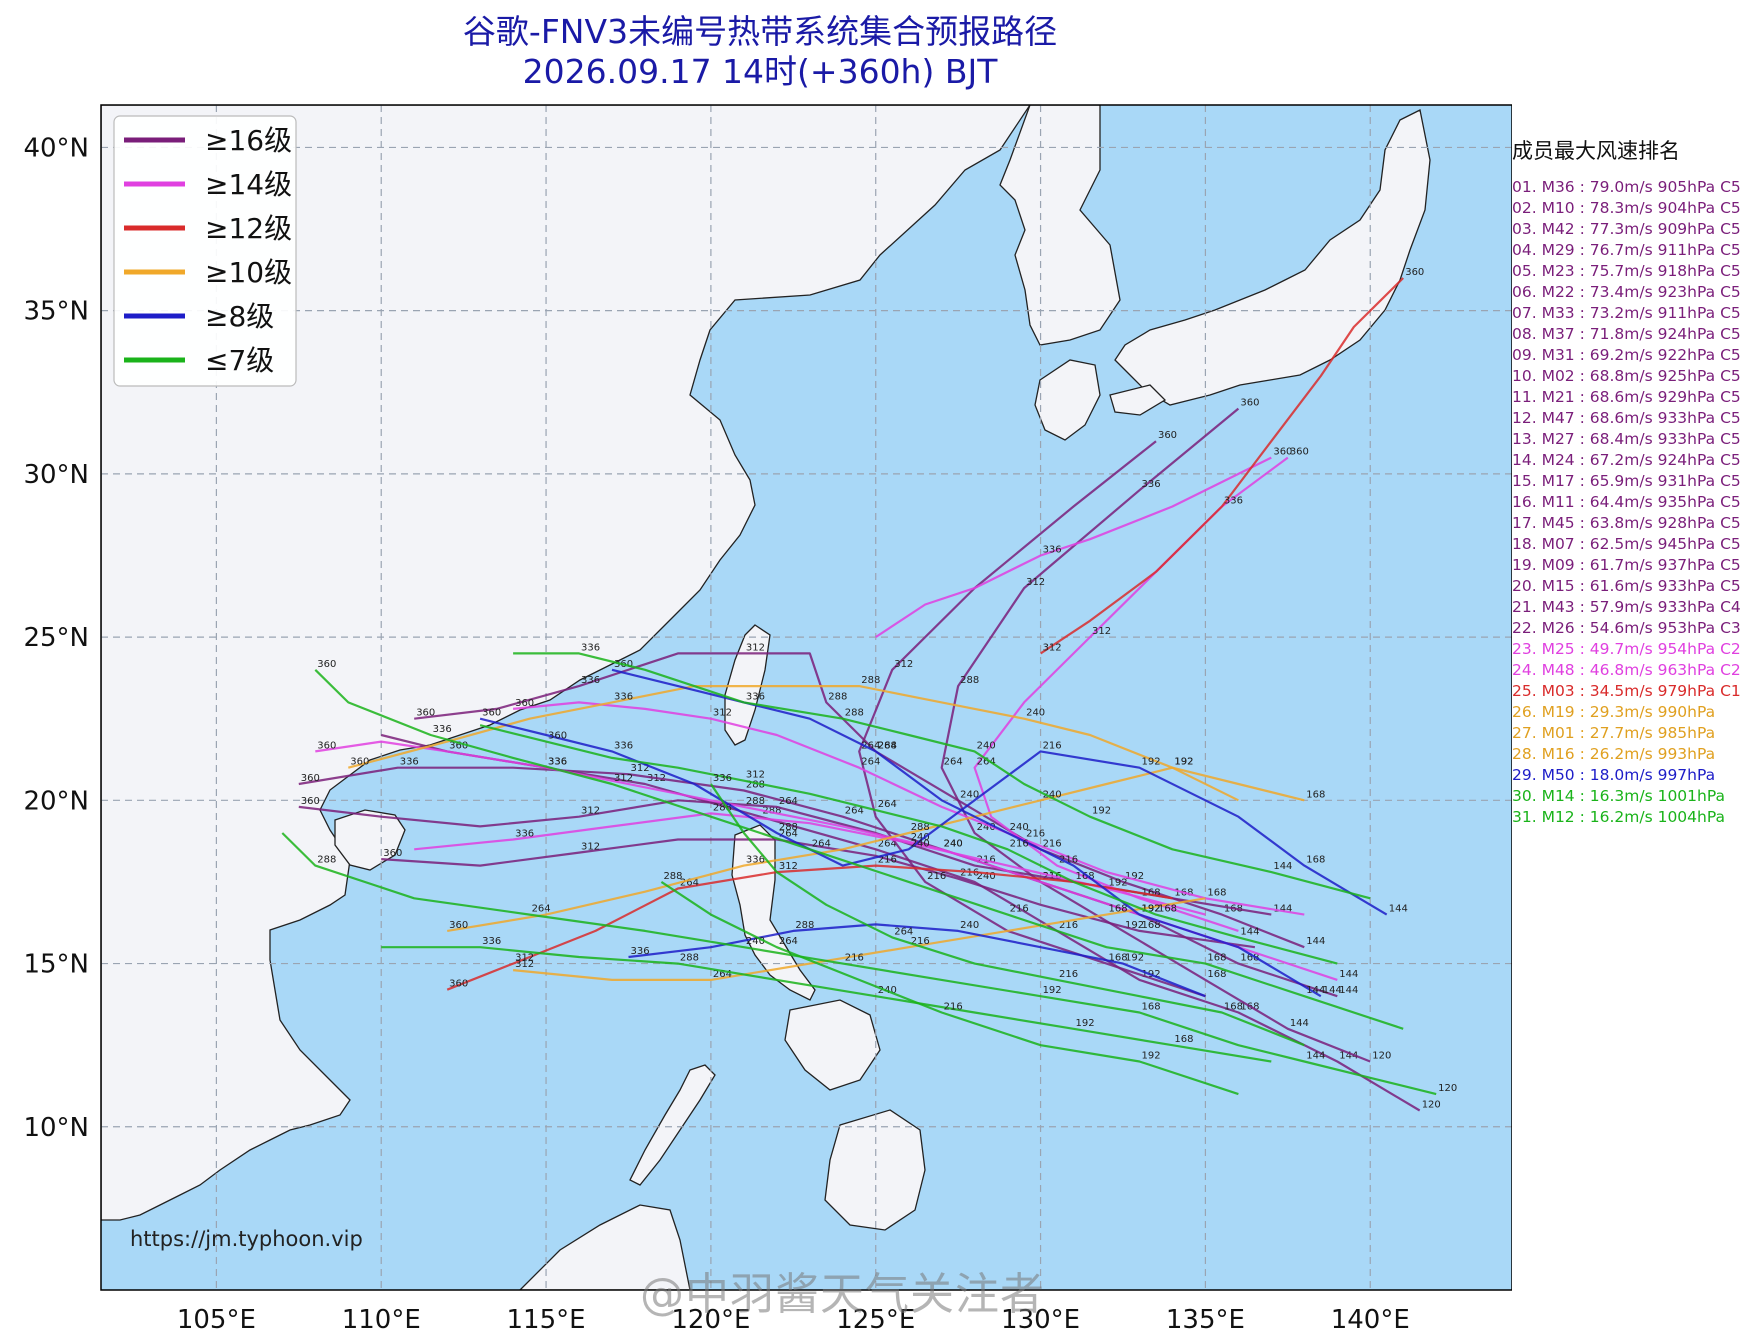 The height and width of the screenshot is (1335, 1761). What do you see at coordinates (1626, 313) in the screenshot?
I see `ranking-item: 07. M33 : 73.2m/s 911hPa C5` at bounding box center [1626, 313].